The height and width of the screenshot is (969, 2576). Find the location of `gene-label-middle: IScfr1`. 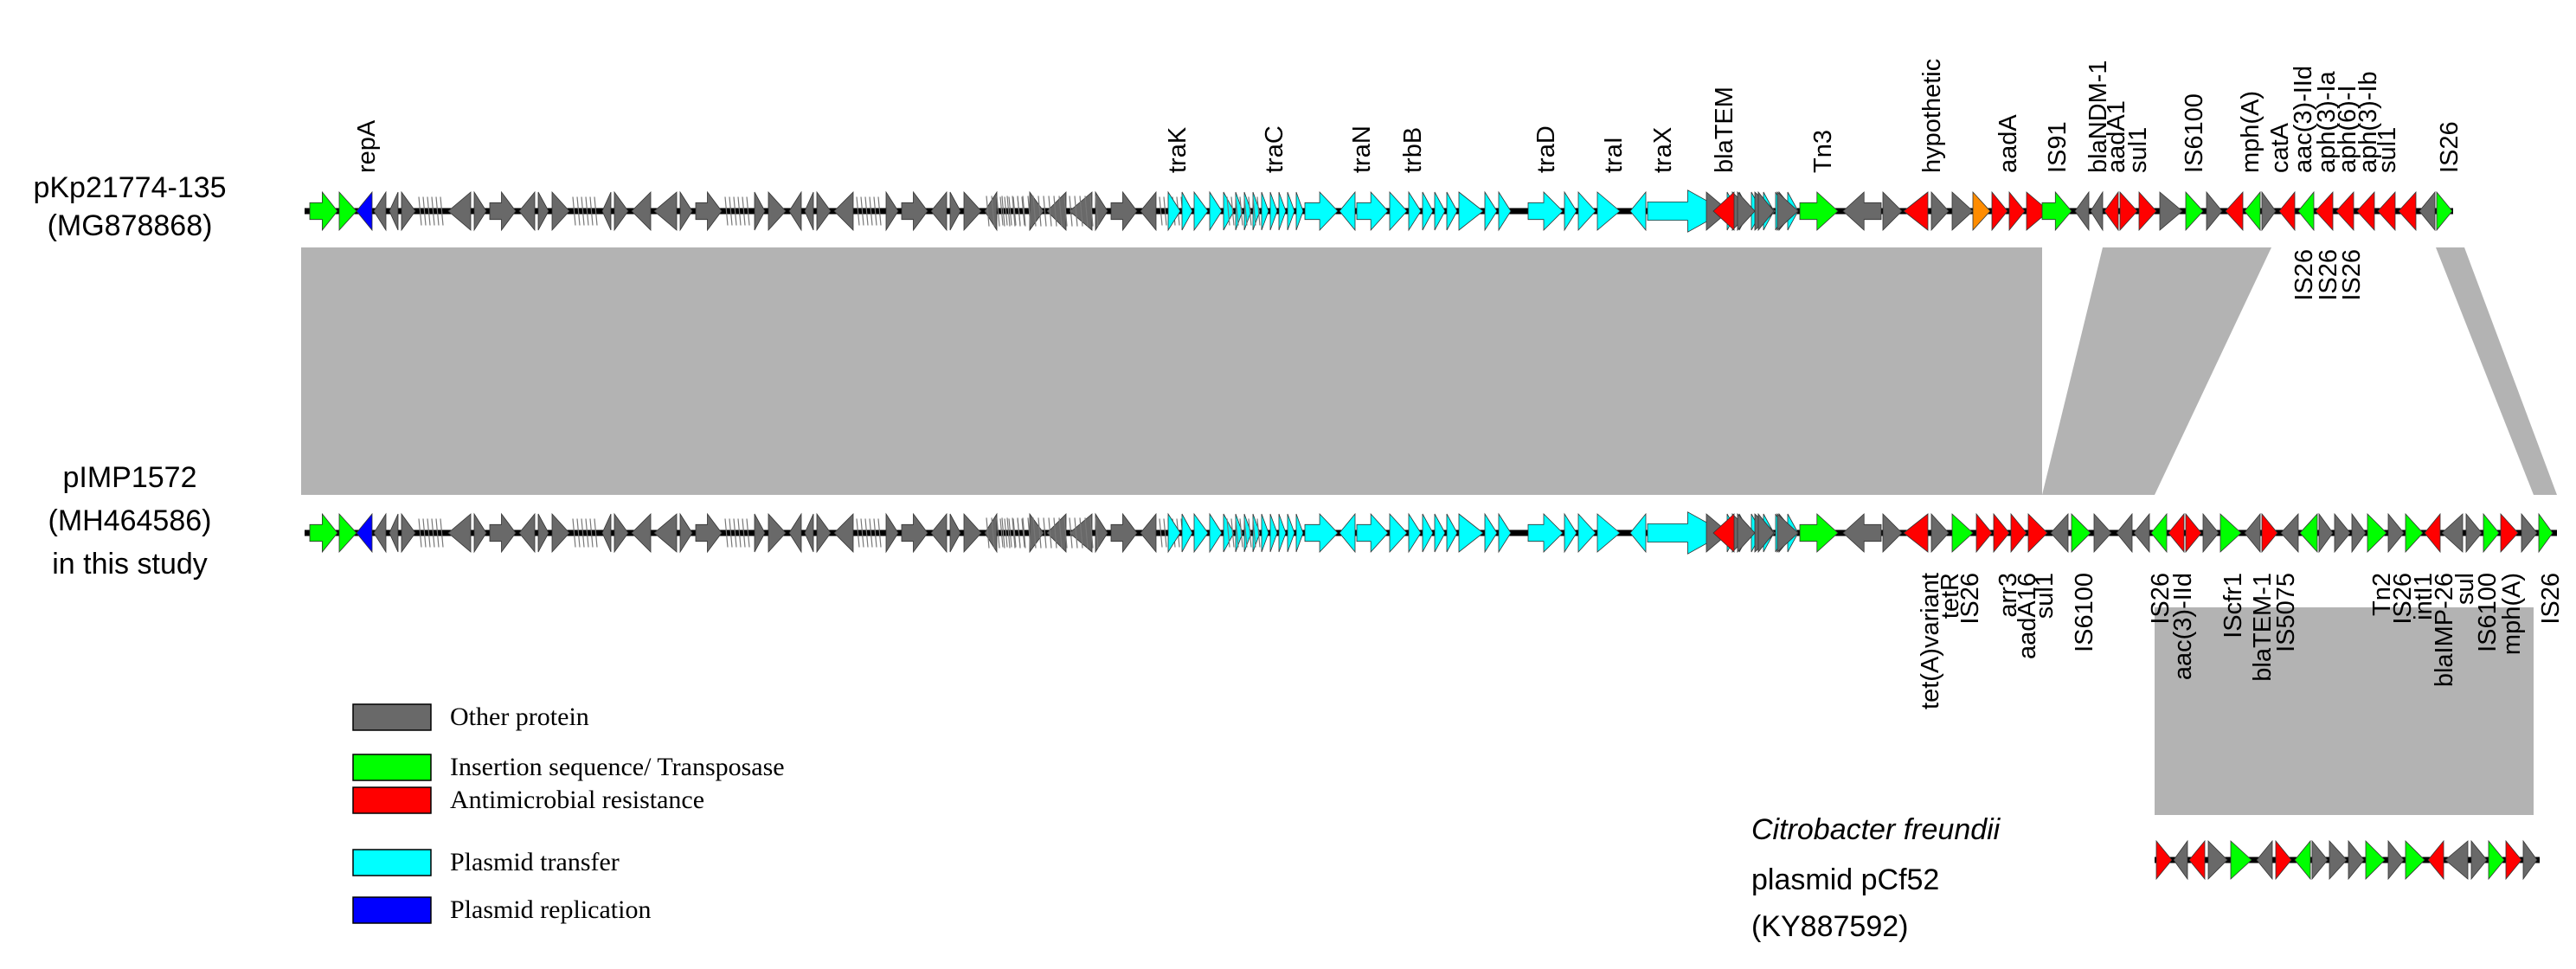

gene-label-middle: IScfr1 is located at coordinates (2233, 606).